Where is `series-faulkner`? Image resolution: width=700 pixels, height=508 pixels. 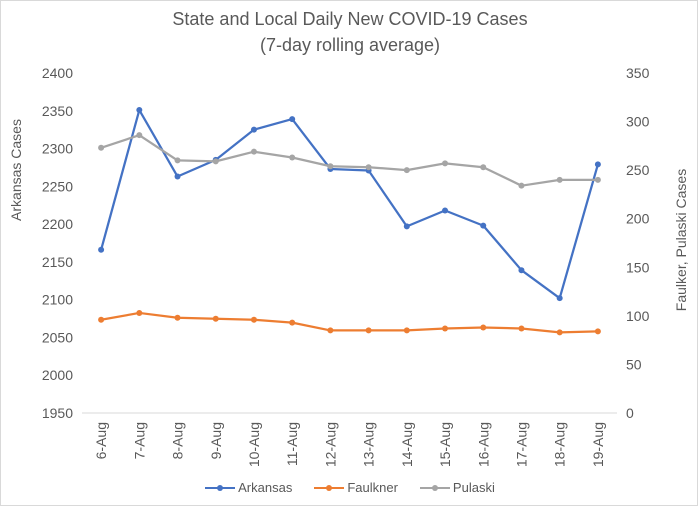 series-faulkner is located at coordinates (349, 322).